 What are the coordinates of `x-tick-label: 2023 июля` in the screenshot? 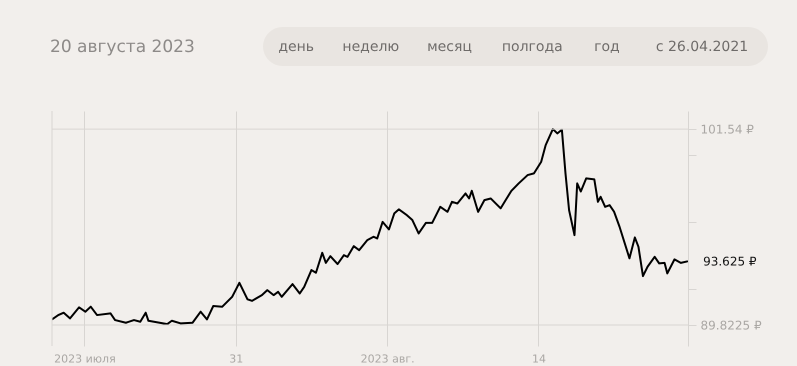 It's located at (85, 359).